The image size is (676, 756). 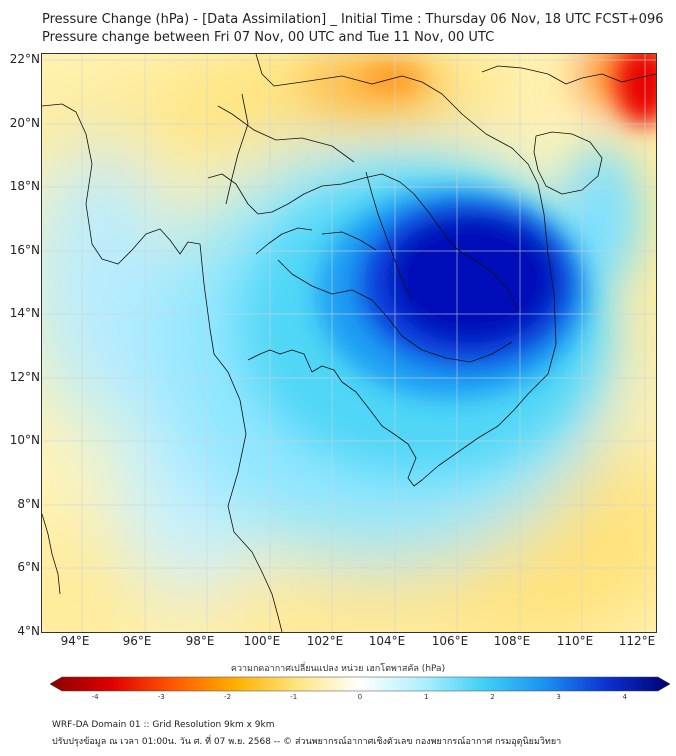 What do you see at coordinates (492, 697) in the screenshot?
I see `colorbar-tick-label: 2` at bounding box center [492, 697].